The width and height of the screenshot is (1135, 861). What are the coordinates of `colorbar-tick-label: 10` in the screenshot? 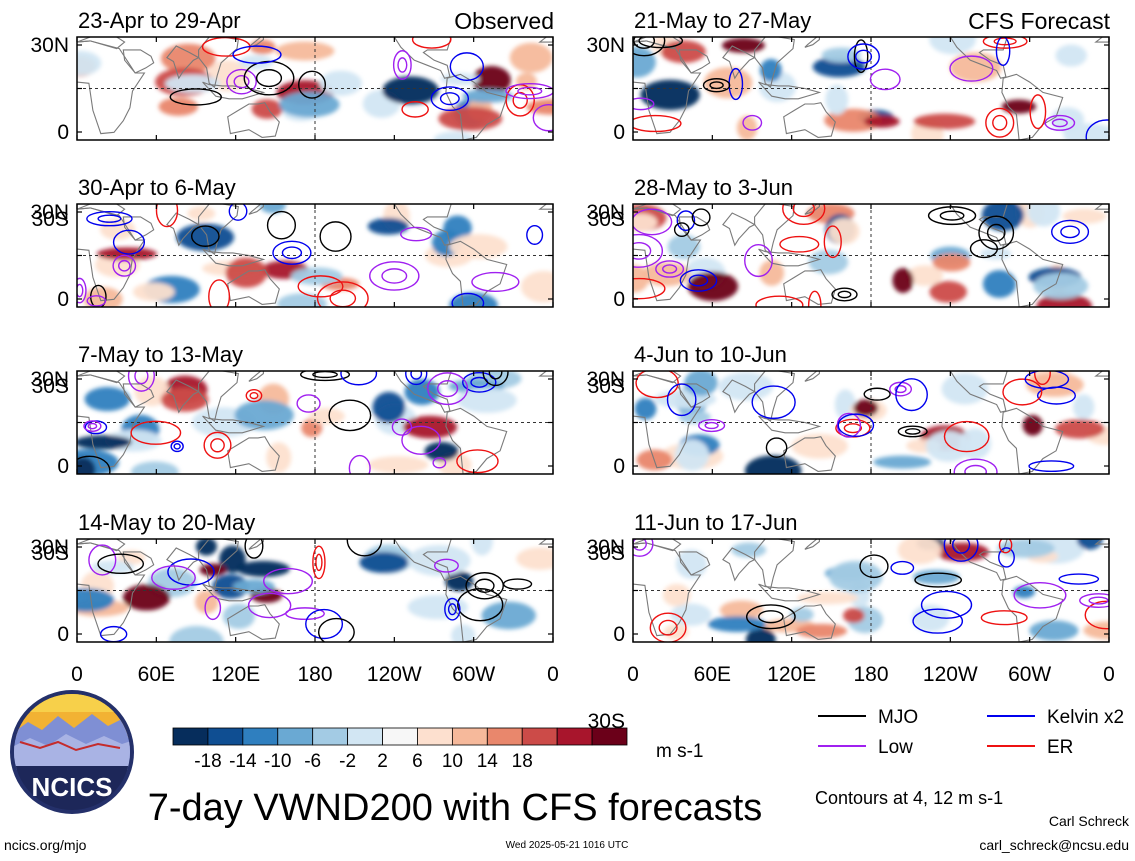 It's located at (452, 761).